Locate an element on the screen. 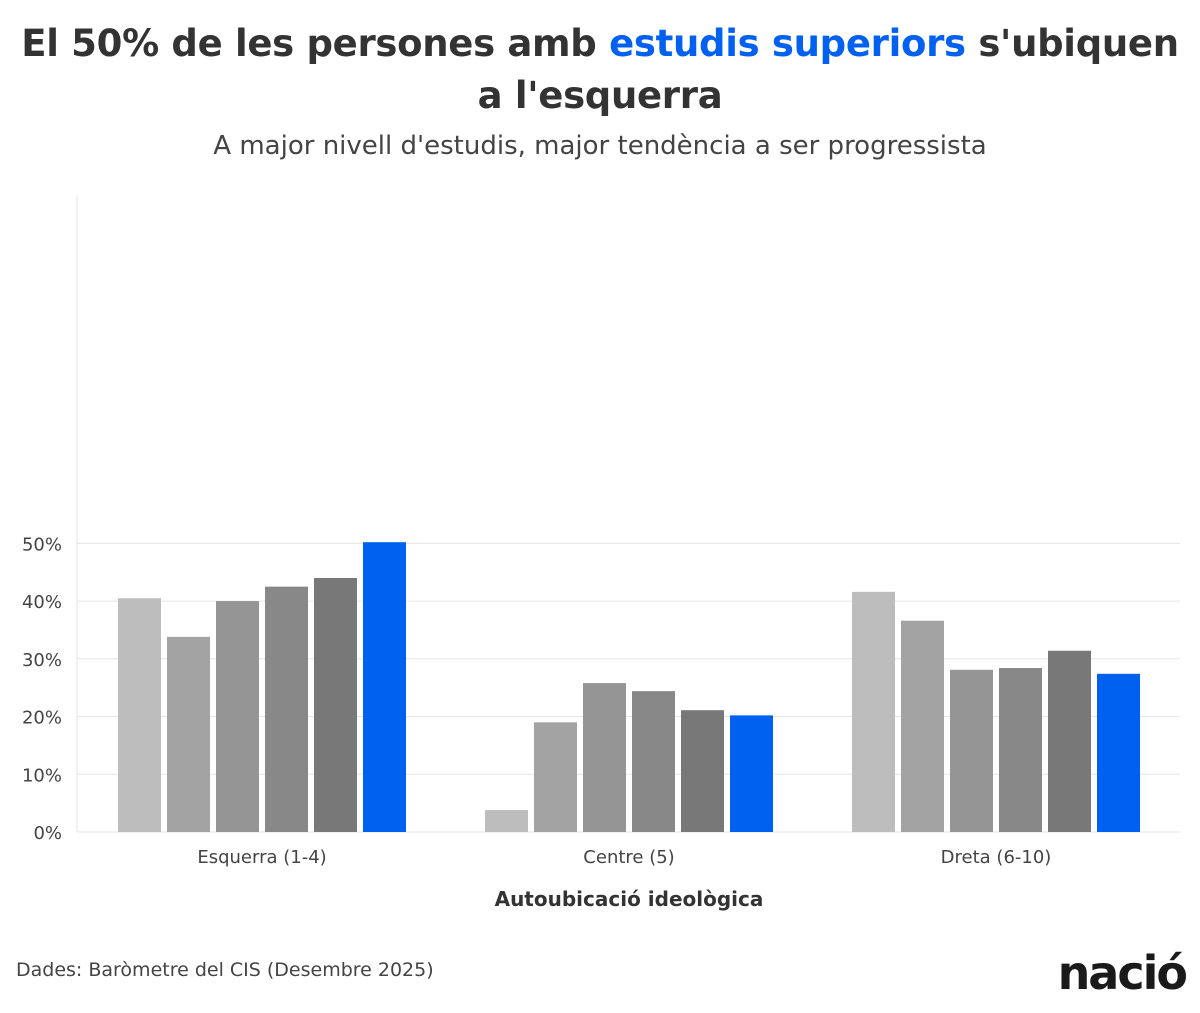  logo-text: nació is located at coordinates (1122, 973).